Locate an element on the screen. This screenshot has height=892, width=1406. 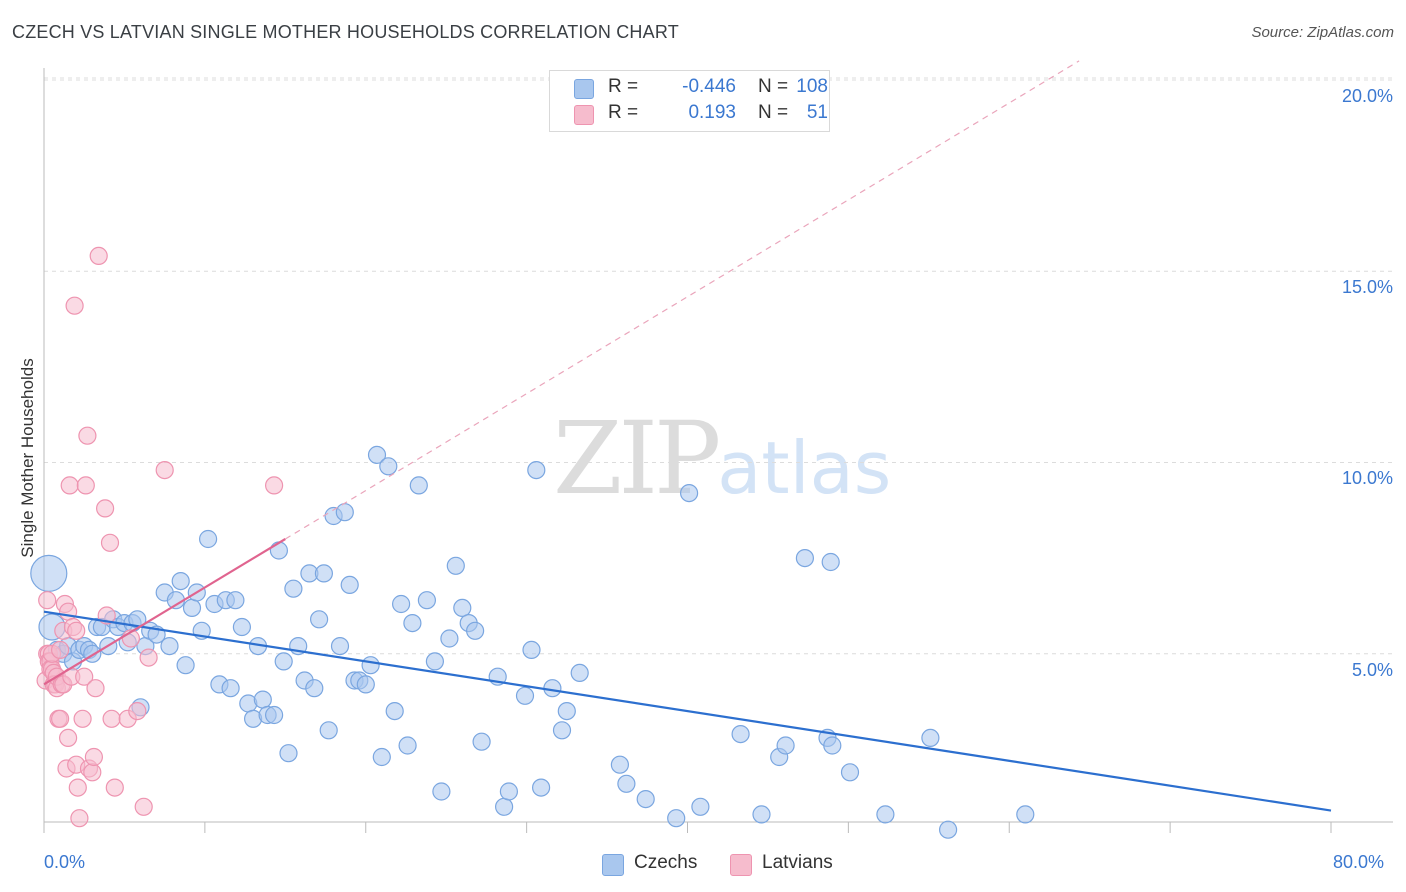
legend-n-value: 108 is located at coordinates (812, 86).